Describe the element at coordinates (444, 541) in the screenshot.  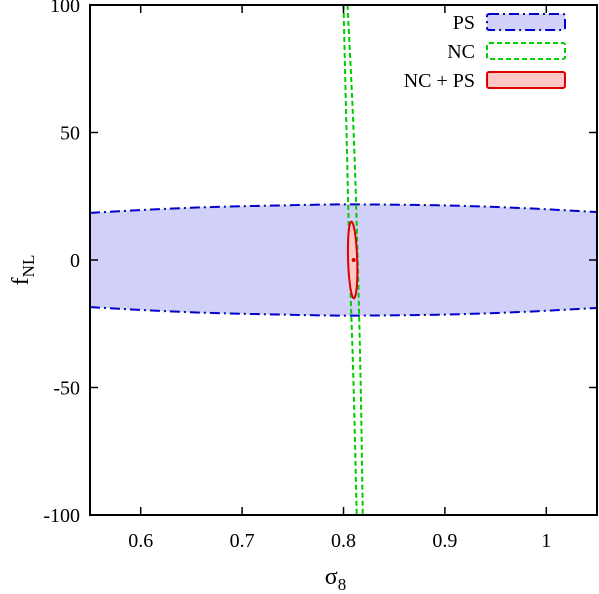
I see `x-tick-label: 0.9` at that location.